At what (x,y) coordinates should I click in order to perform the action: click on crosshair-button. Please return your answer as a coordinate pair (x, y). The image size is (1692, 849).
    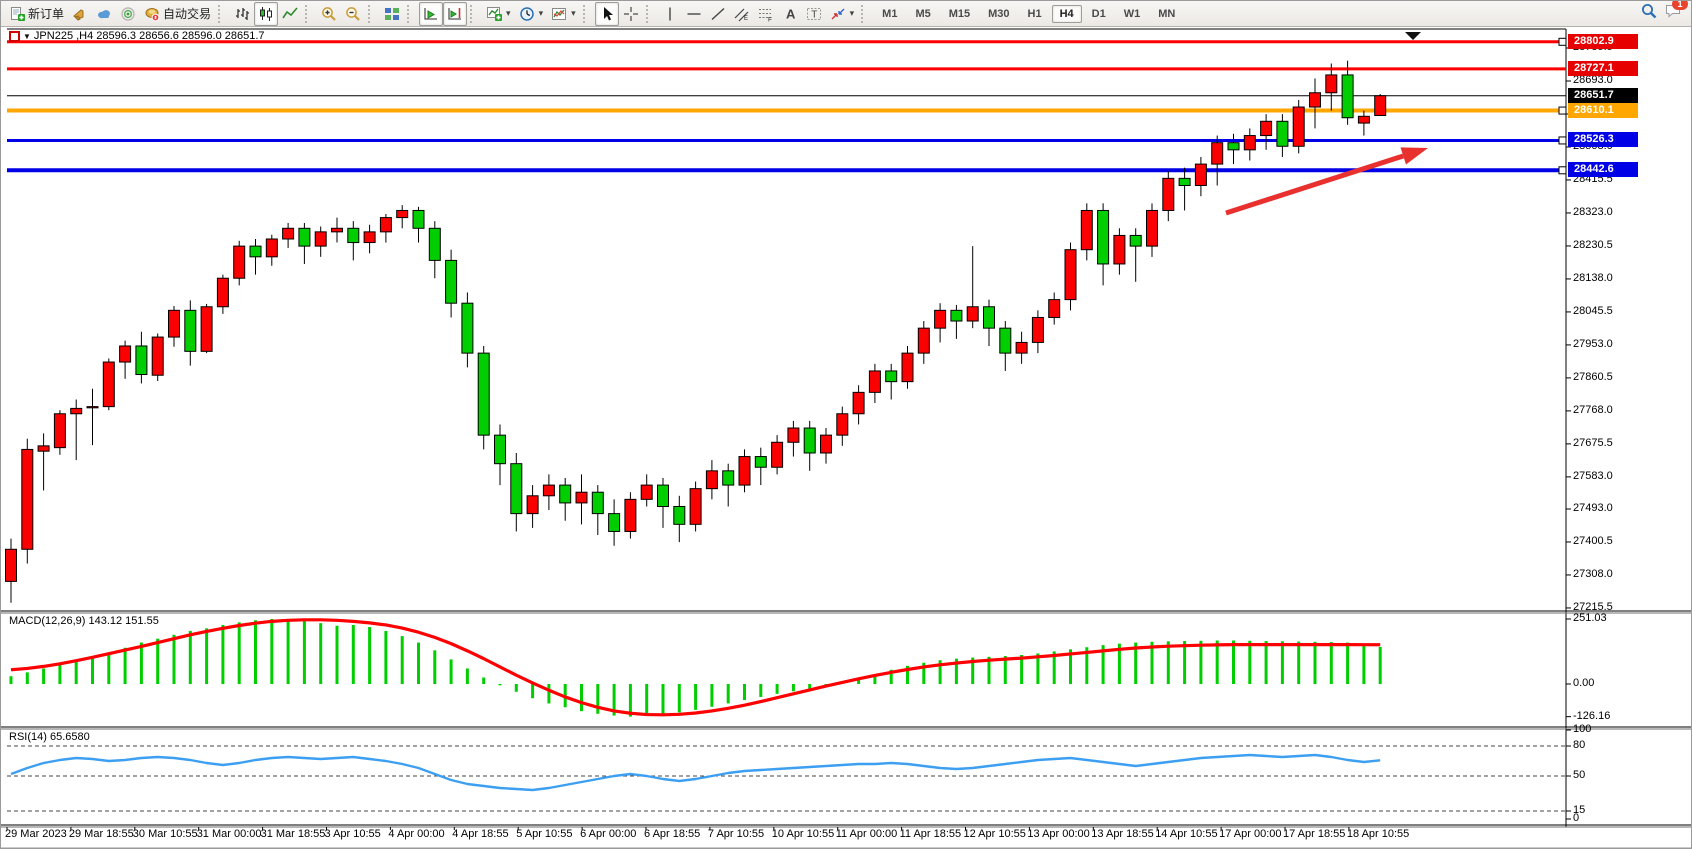
    Looking at the image, I should click on (631, 14).